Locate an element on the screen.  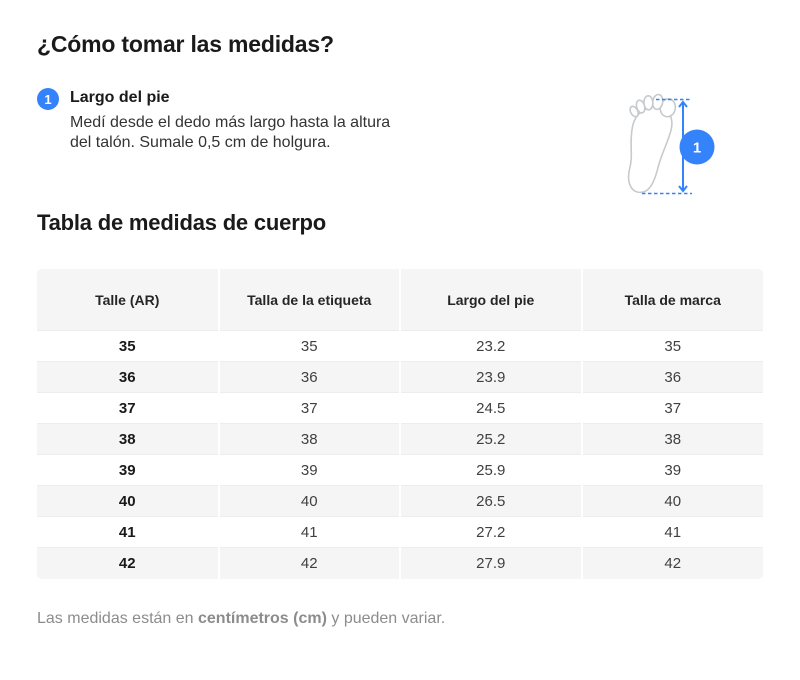
cell-talle: 41 is located at coordinates (128, 532).